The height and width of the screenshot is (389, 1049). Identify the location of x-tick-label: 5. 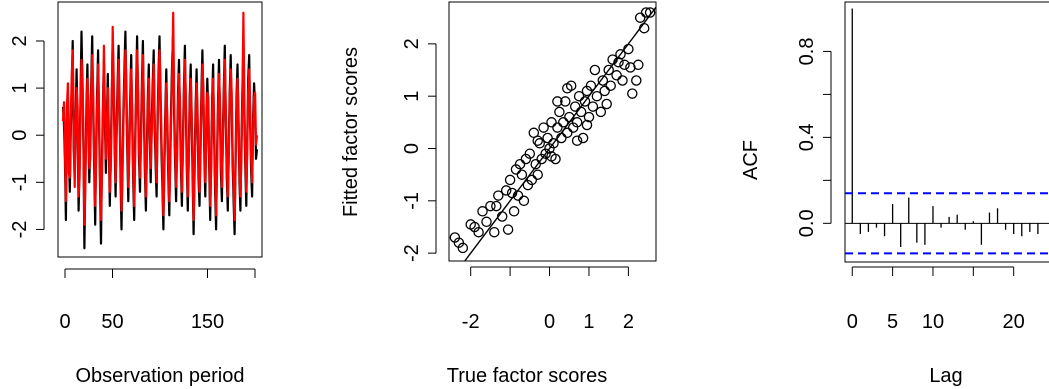
(892, 322).